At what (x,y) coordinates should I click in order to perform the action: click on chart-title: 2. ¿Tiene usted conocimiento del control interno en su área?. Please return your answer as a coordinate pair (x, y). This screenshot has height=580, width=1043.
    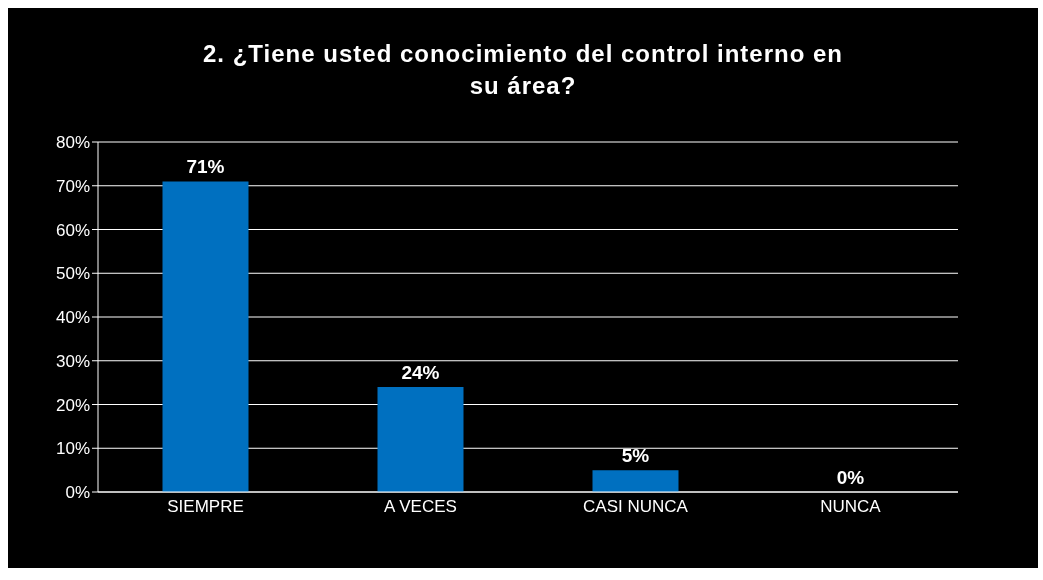
    Looking at the image, I should click on (523, 70).